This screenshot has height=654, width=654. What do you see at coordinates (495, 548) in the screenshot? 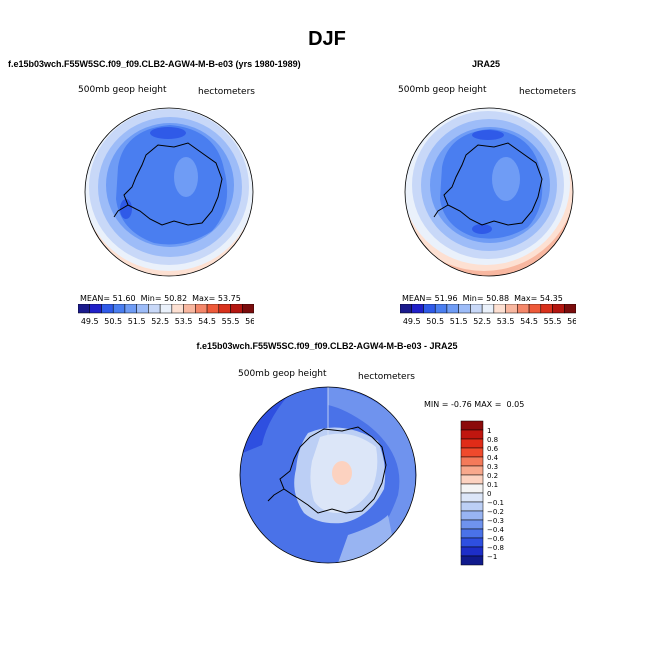
I see `panel-3-colorbar-label: −0.8` at bounding box center [495, 548].